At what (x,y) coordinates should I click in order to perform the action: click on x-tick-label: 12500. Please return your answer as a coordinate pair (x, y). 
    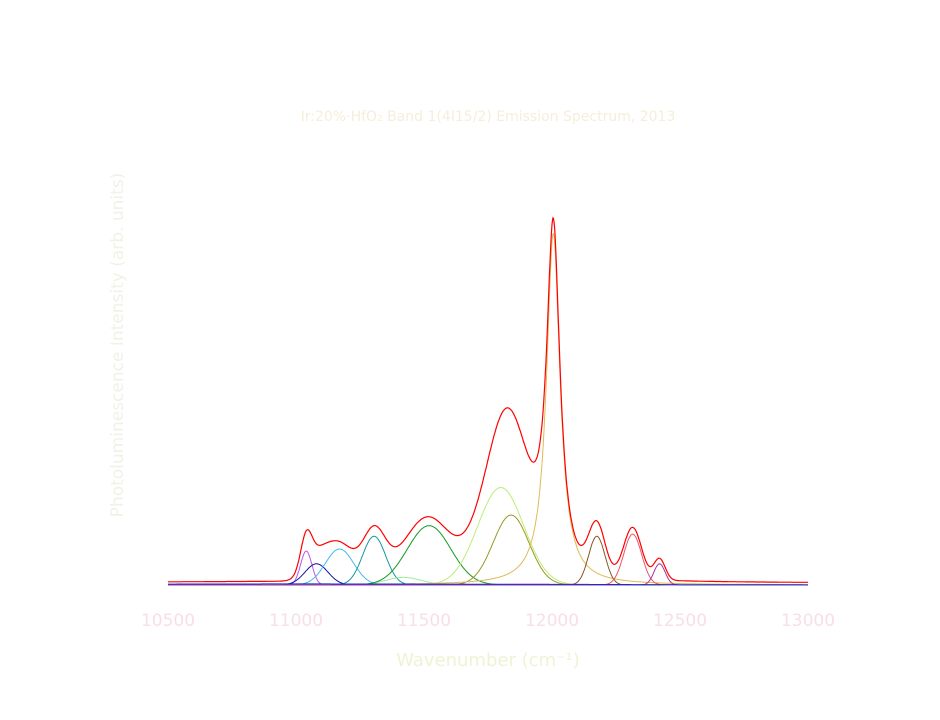
    Looking at the image, I should click on (680, 621).